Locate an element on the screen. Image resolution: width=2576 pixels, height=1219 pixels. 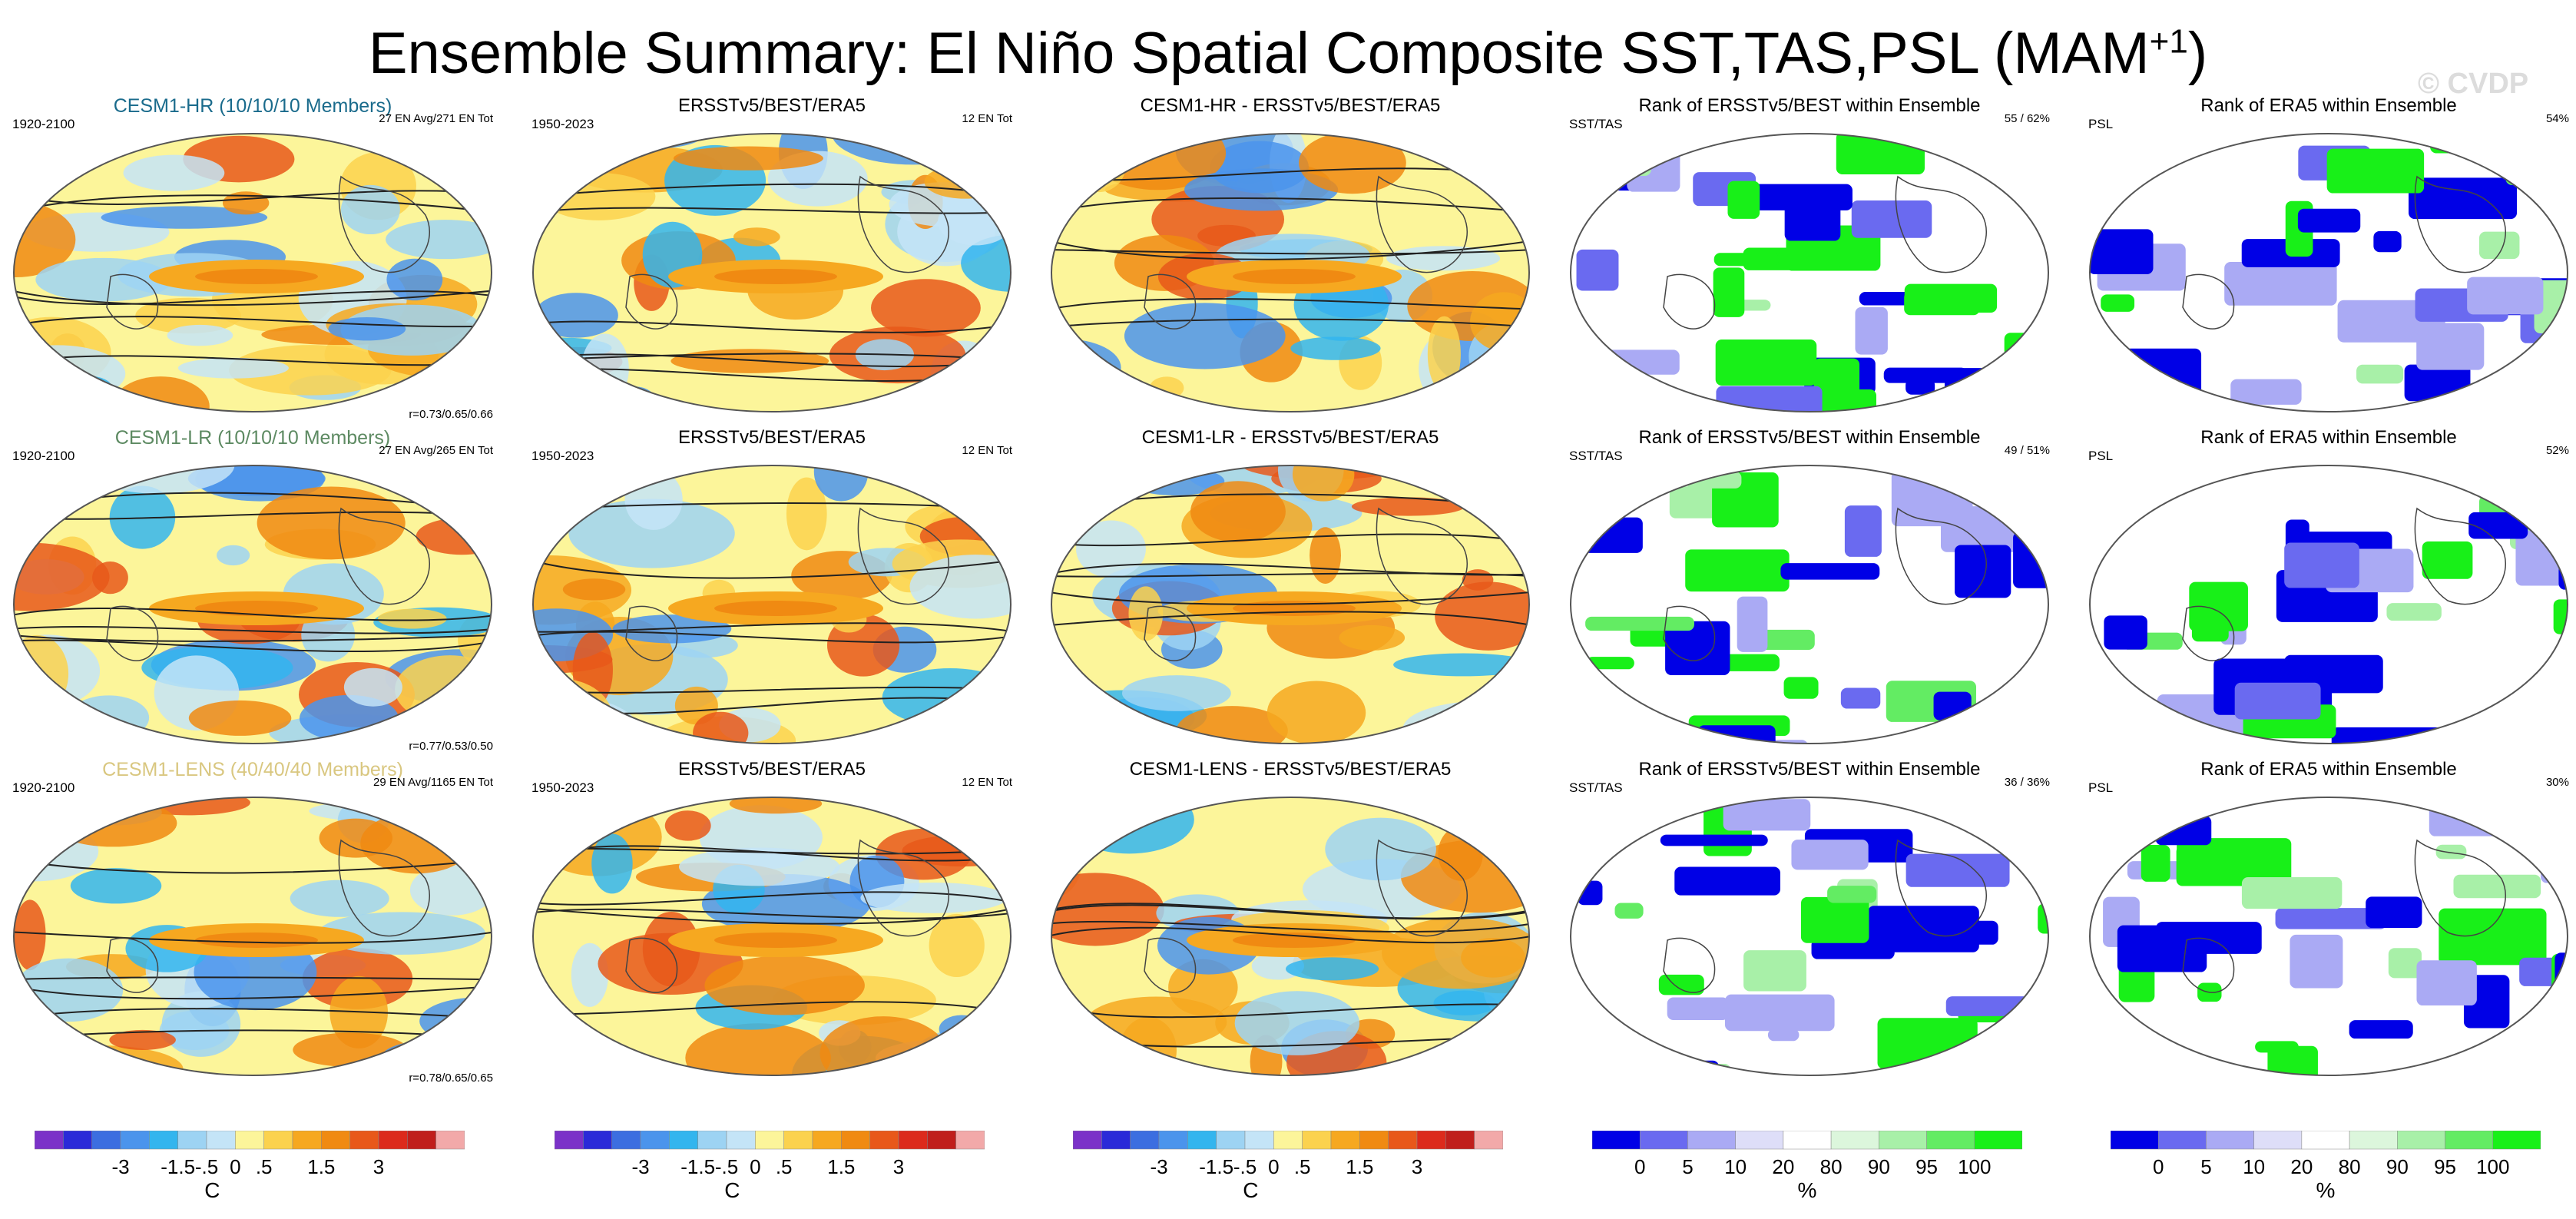
rank-psl-panel-2: Rank of ERA5 within Ensemble PSL 30% is located at coordinates (2329, 920).